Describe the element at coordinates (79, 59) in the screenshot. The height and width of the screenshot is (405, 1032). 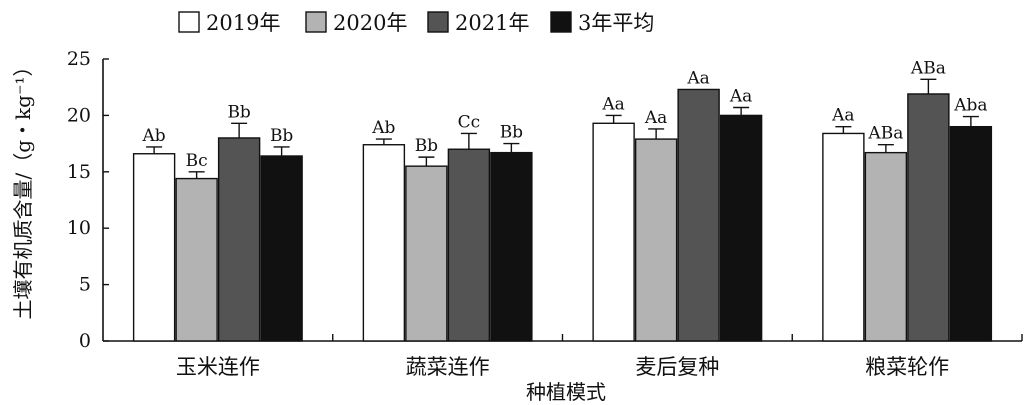
I see `y-tick-label: 25` at that location.